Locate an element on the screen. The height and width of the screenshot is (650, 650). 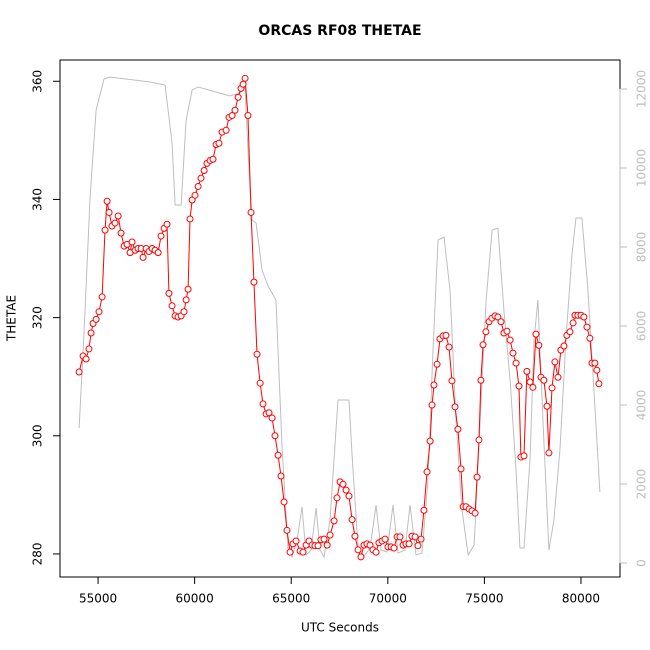
x-tick-label: 75000 is located at coordinates (484, 599).